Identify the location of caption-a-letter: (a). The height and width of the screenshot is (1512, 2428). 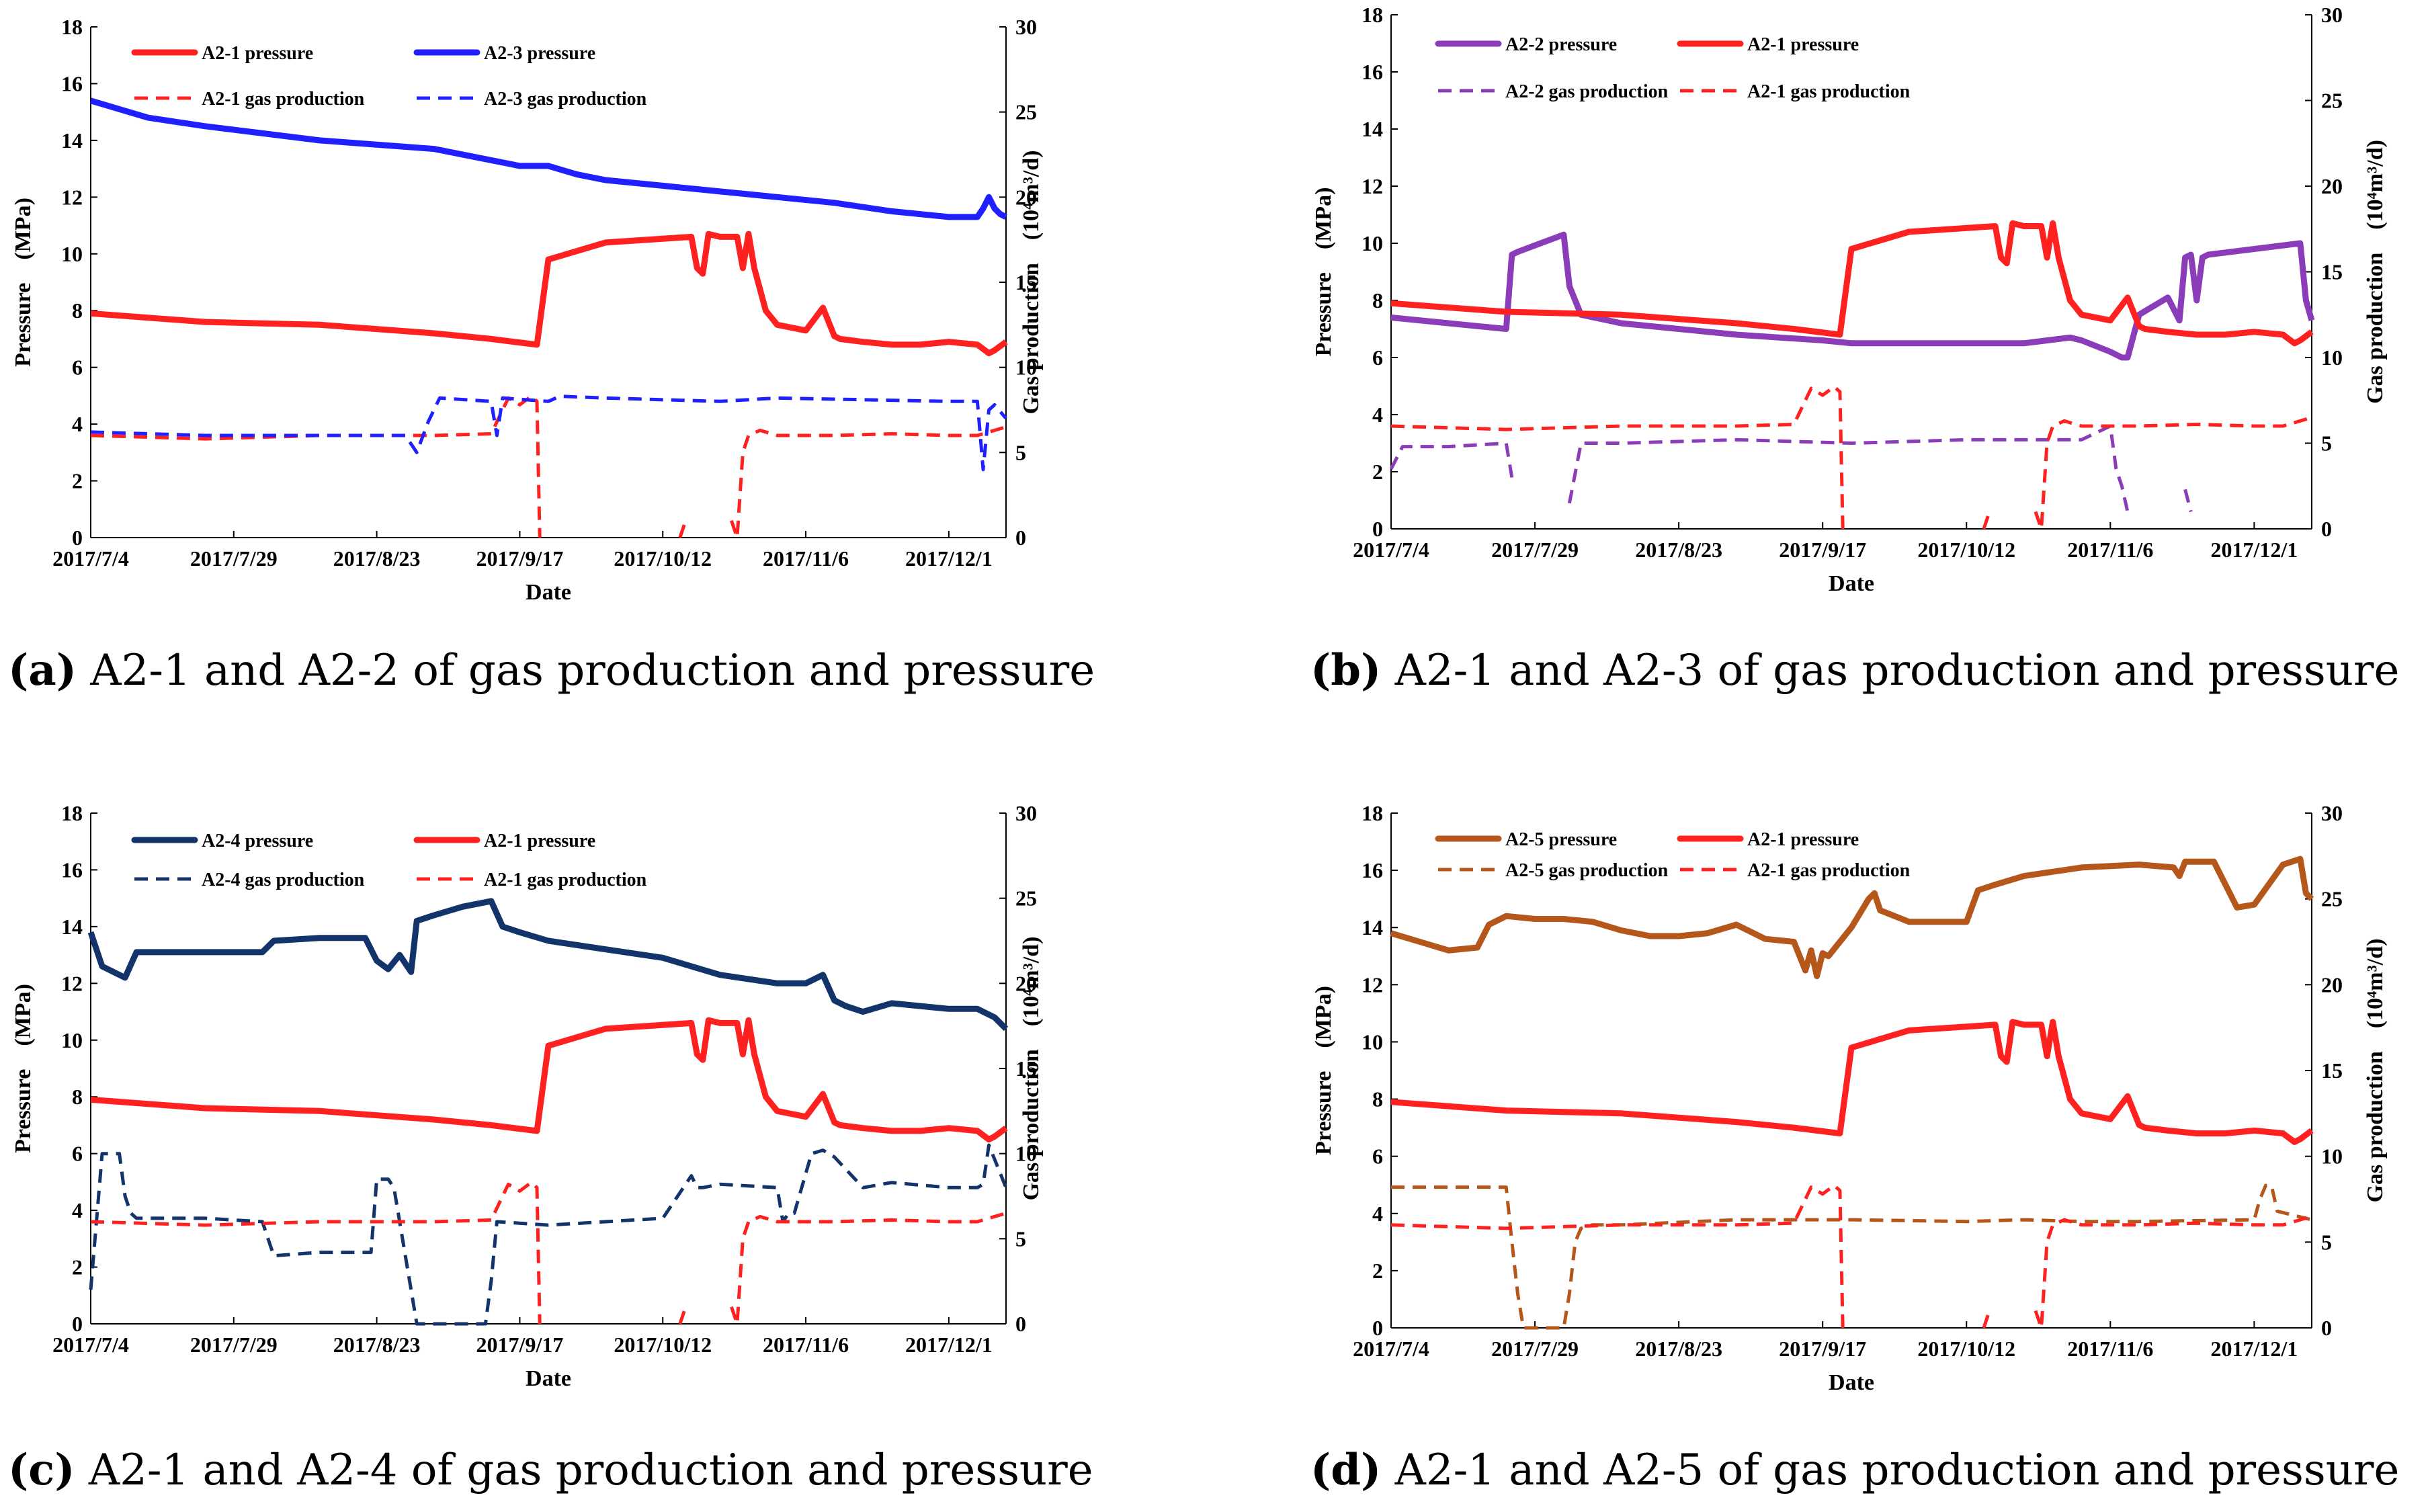
(42, 671).